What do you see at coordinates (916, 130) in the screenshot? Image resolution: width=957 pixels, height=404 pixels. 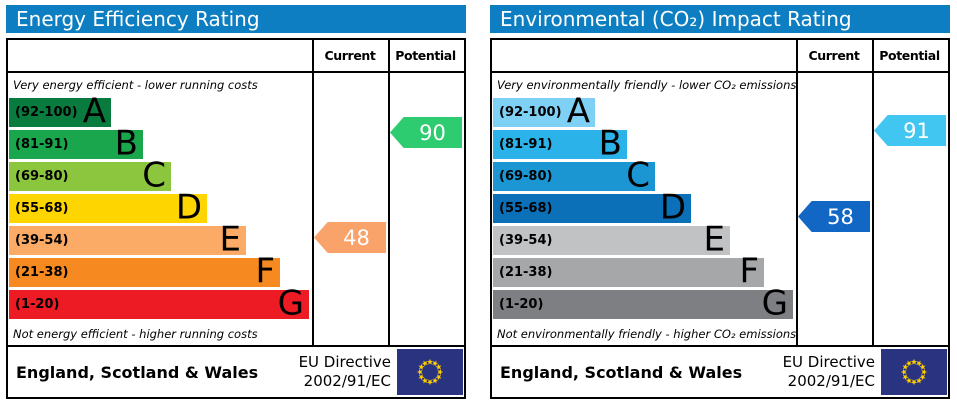 I see `potential-rating-value: 91` at bounding box center [916, 130].